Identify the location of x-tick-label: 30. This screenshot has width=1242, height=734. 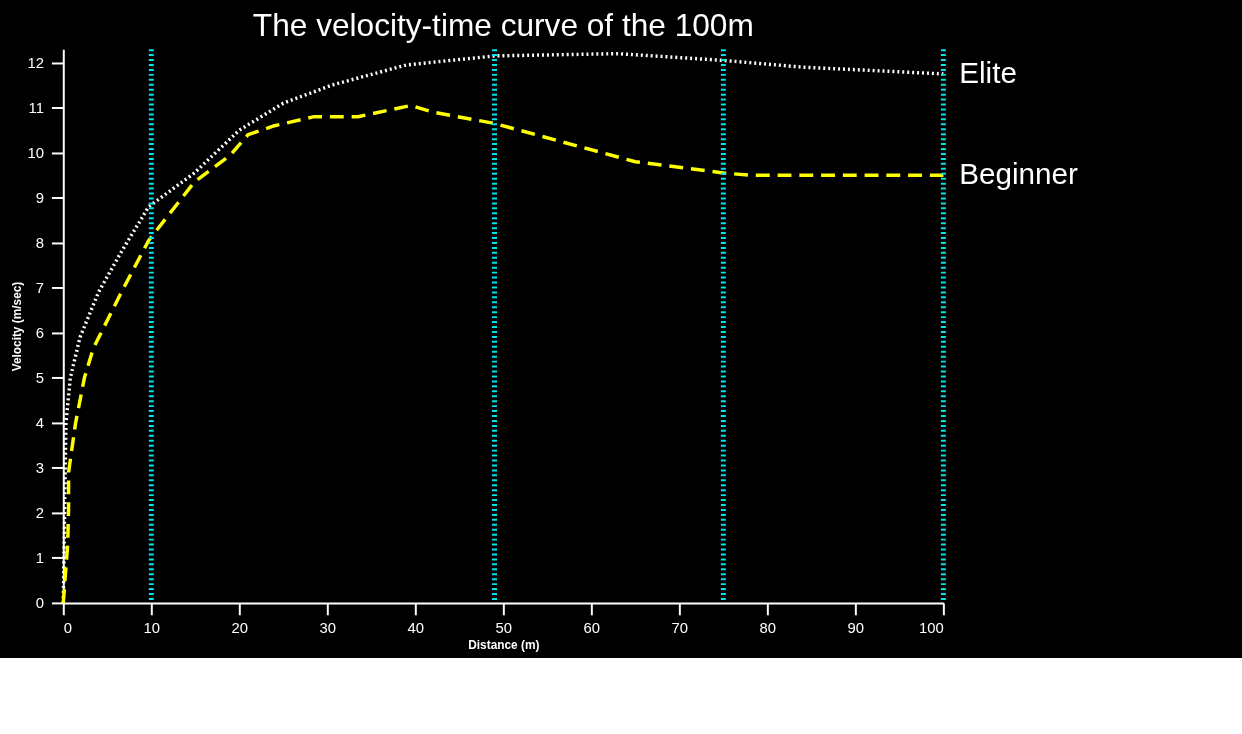
(328, 628).